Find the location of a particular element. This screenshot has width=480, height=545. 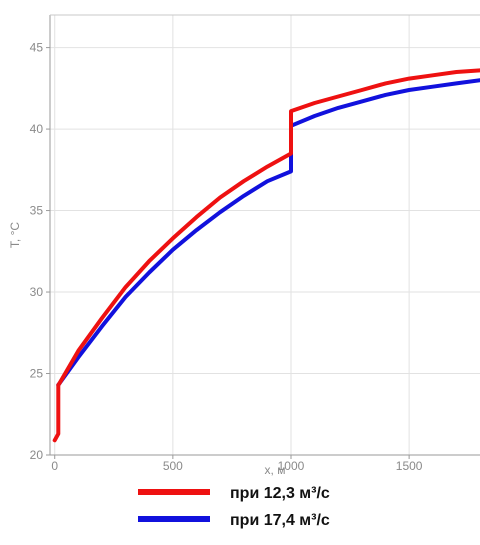

y-tick-label: 20 is located at coordinates (37, 455).